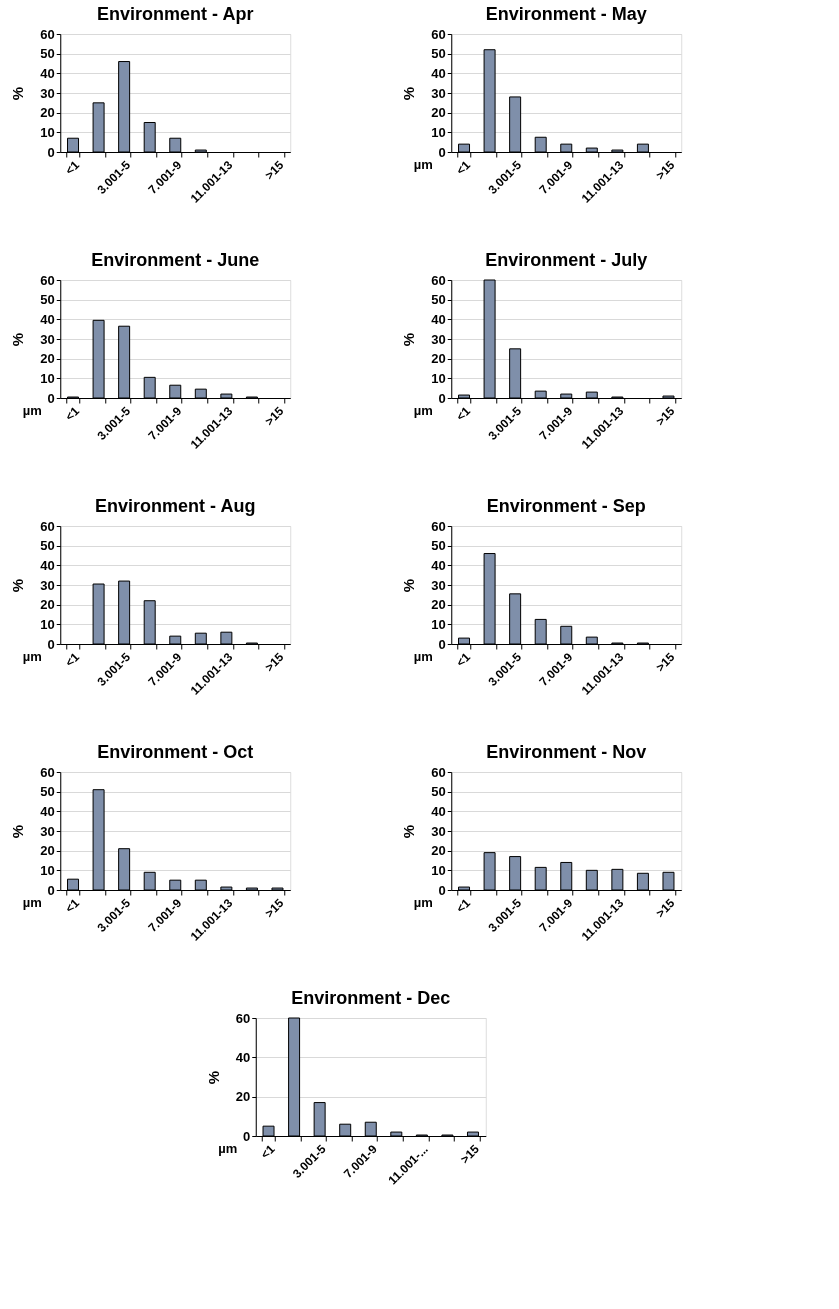 The width and height of the screenshot is (839, 1309). What do you see at coordinates (175, 506) in the screenshot?
I see `chart-title: Environment - Aug` at bounding box center [175, 506].